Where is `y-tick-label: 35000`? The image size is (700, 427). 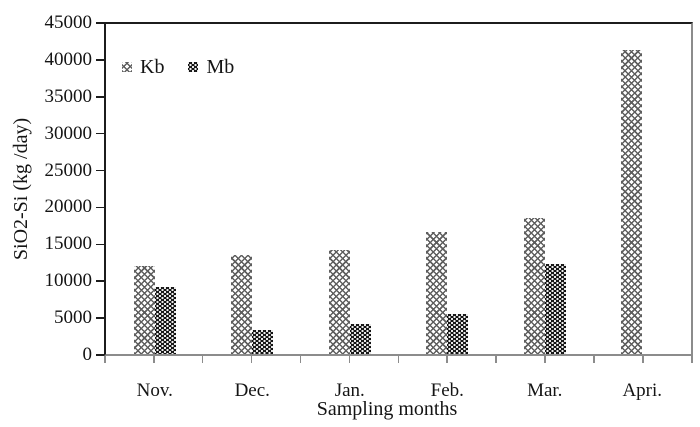 y-tick-label: 35000 is located at coordinates (68, 96).